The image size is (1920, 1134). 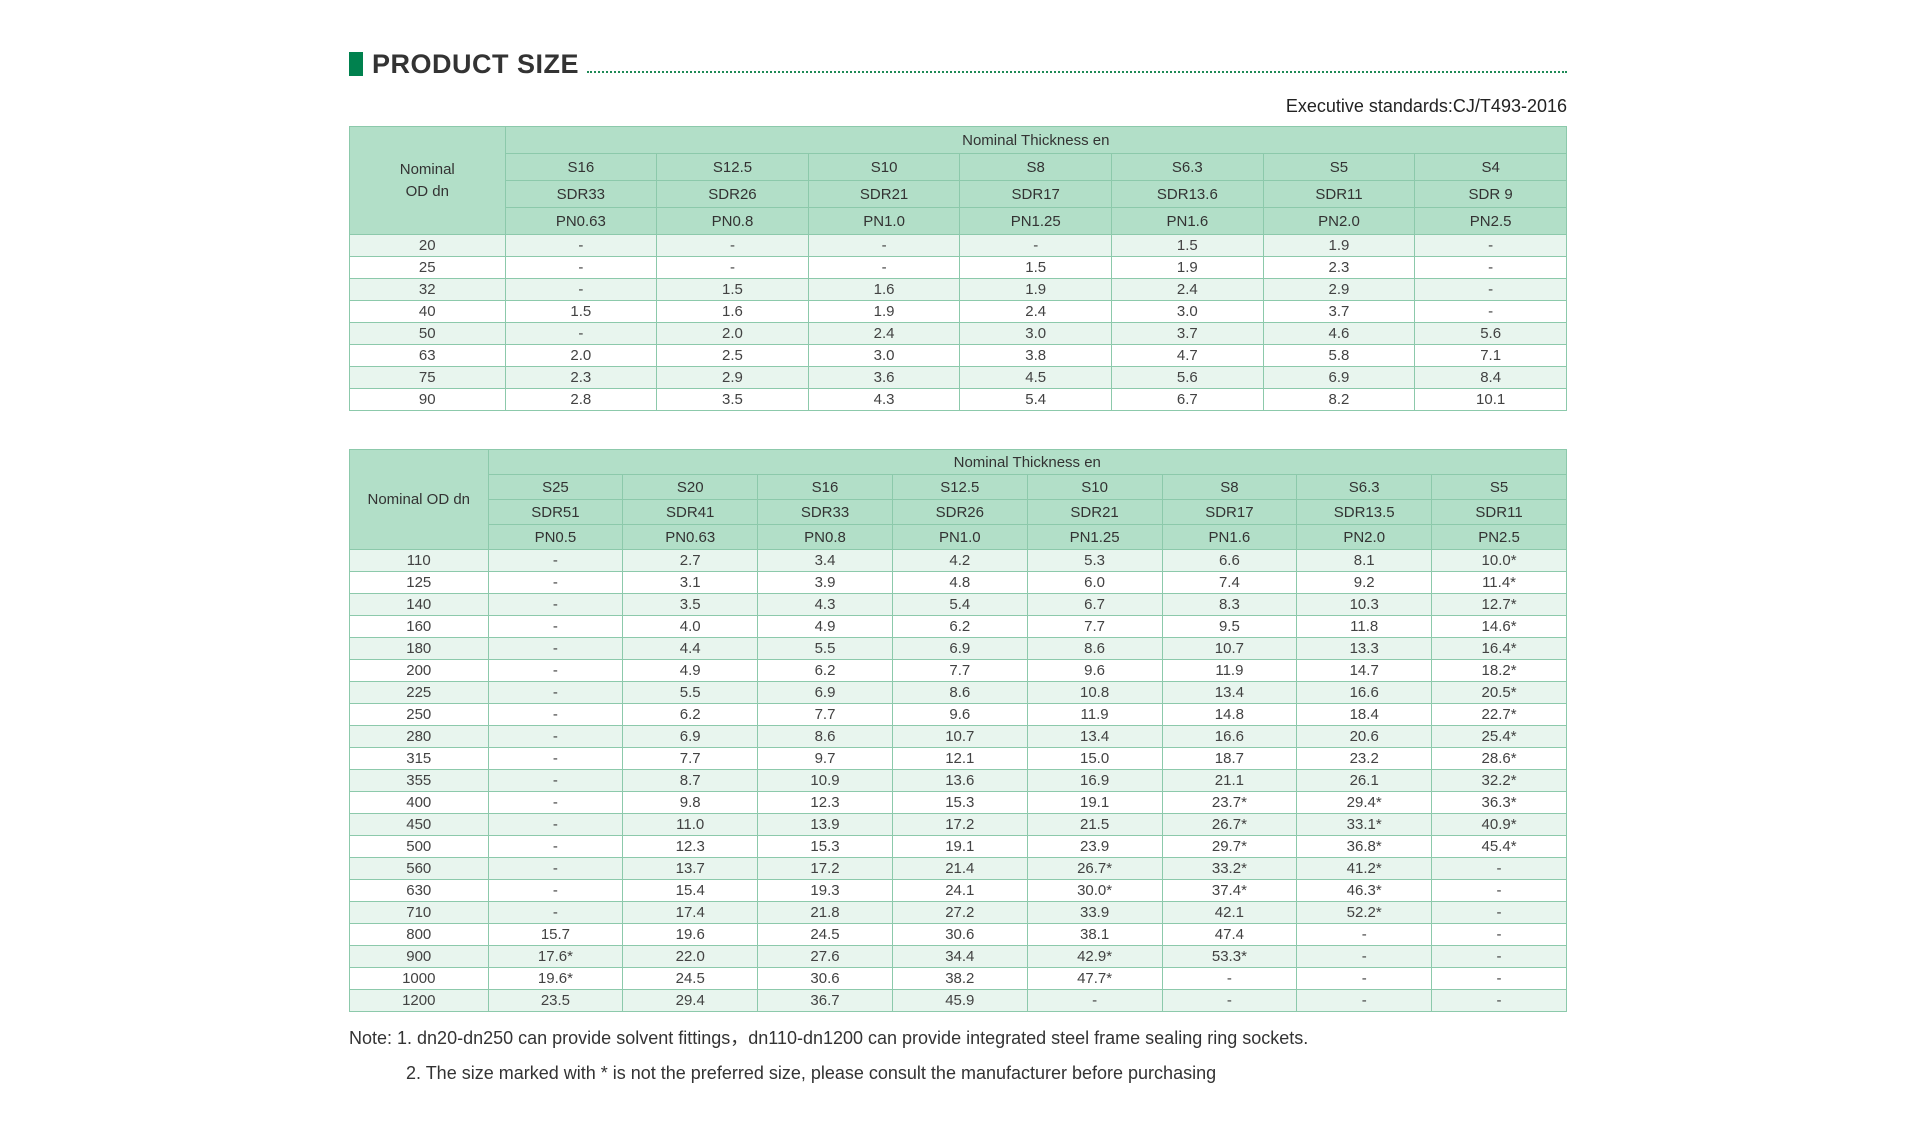 What do you see at coordinates (1036, 399) in the screenshot?
I see `thickness-cell: 5.4` at bounding box center [1036, 399].